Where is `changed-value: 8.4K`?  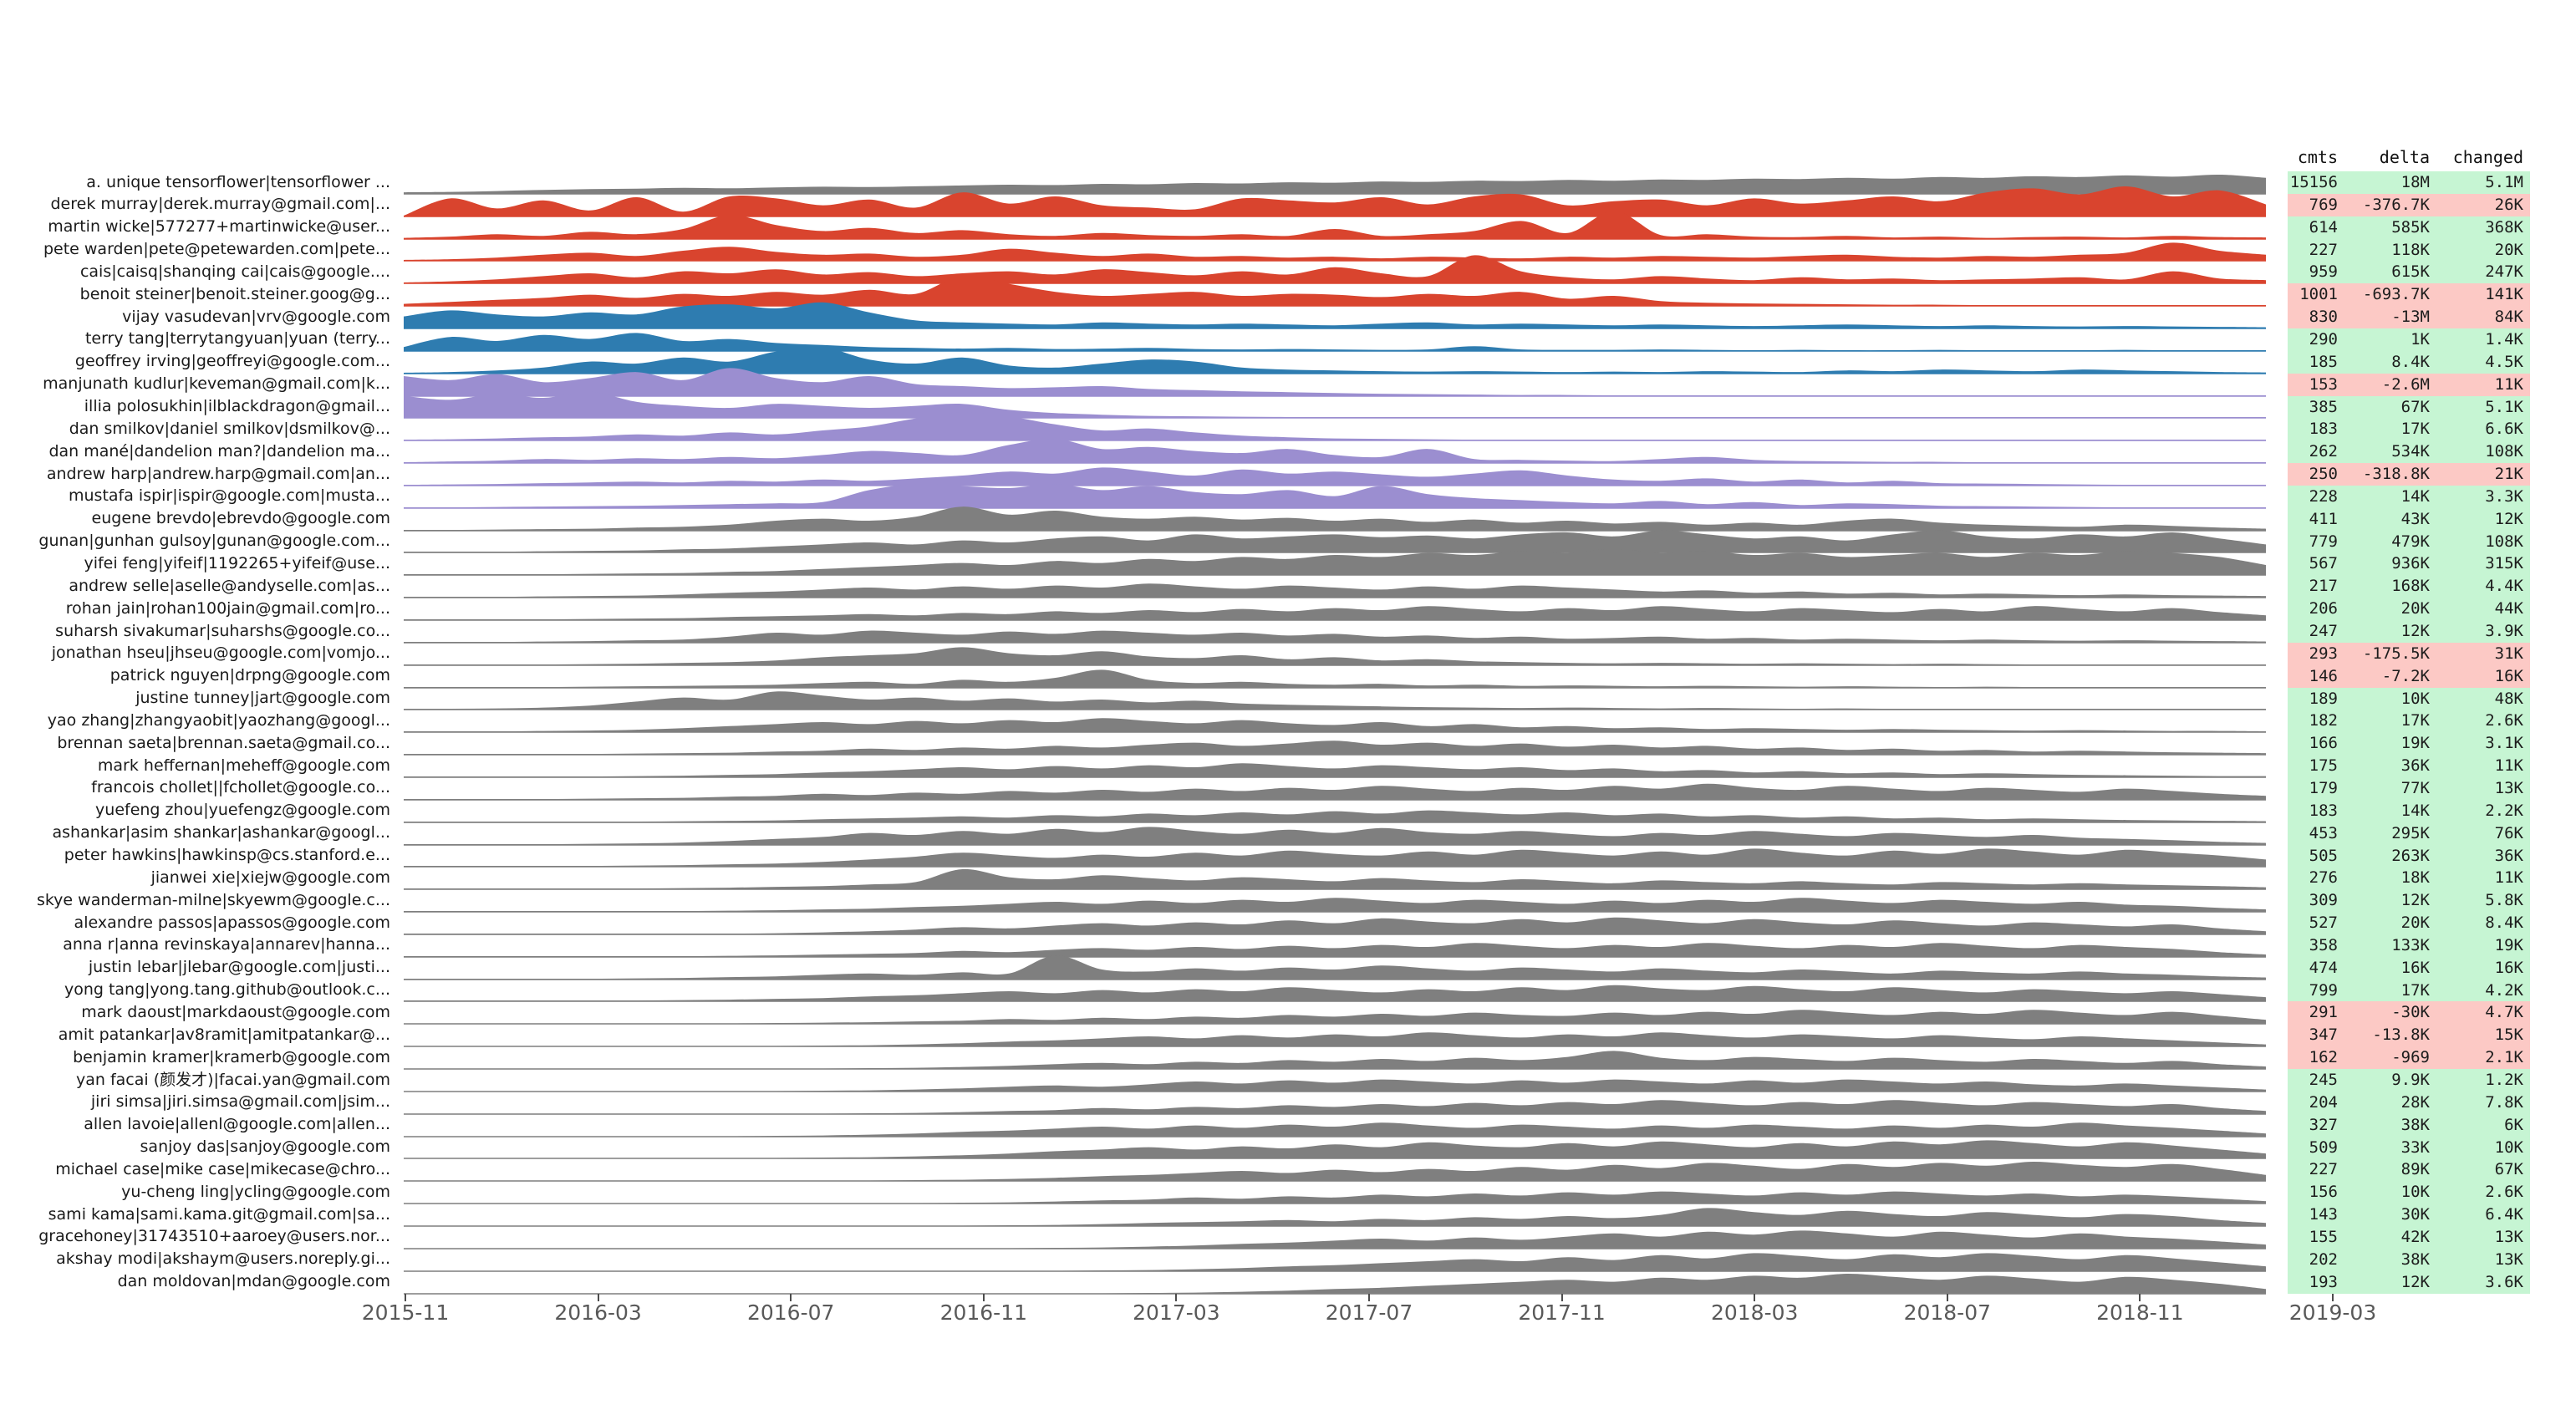 changed-value: 8.4K is located at coordinates (2504, 923).